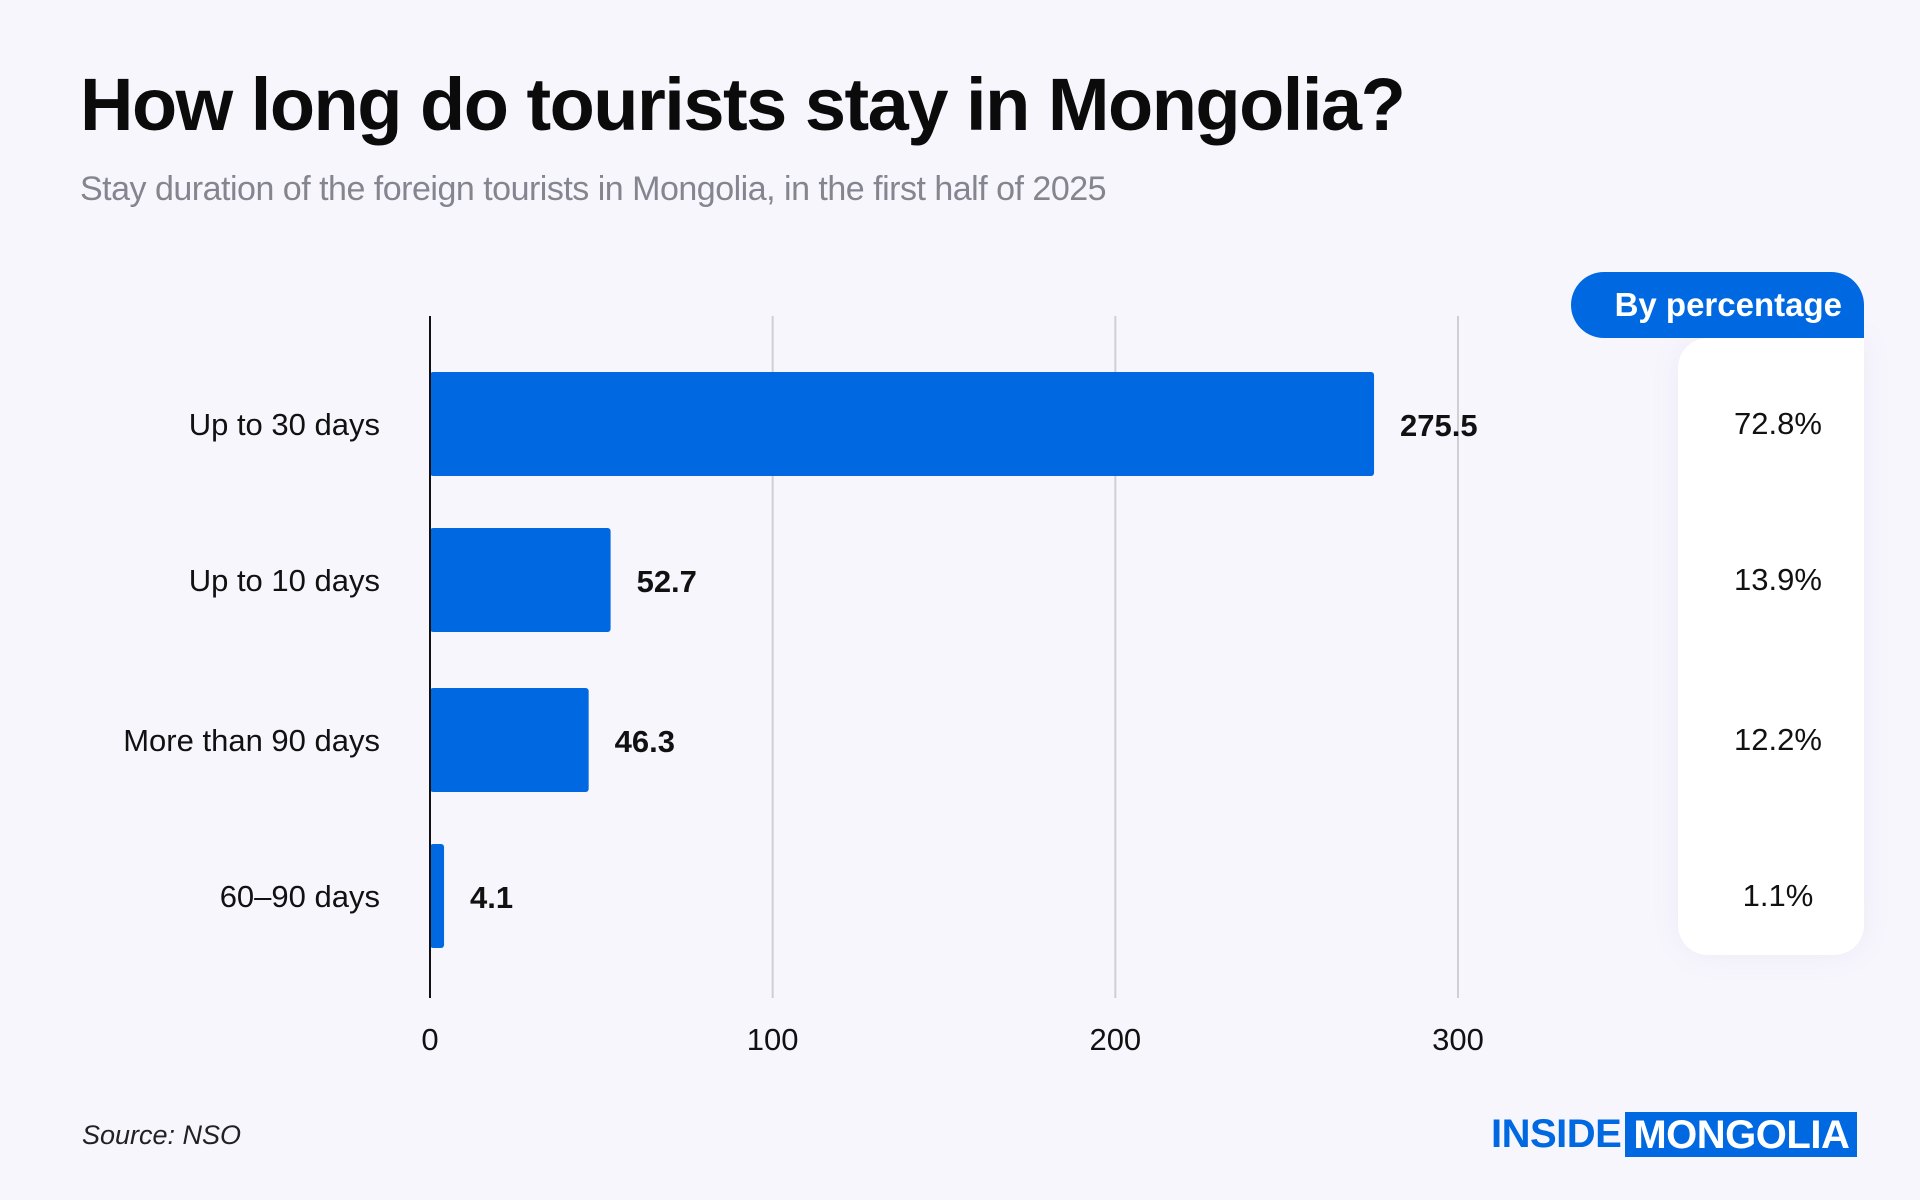  What do you see at coordinates (743, 104) in the screenshot?
I see `chart-title: How long do tourists stay in Mongolia?` at bounding box center [743, 104].